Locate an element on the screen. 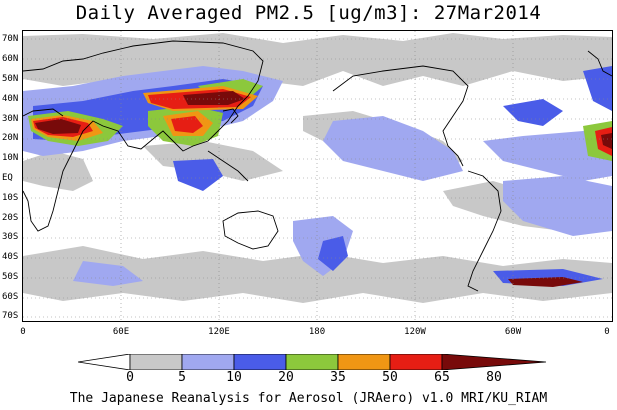 The width and height of the screenshot is (617, 410). lat-label: 50N is located at coordinates (10, 79).